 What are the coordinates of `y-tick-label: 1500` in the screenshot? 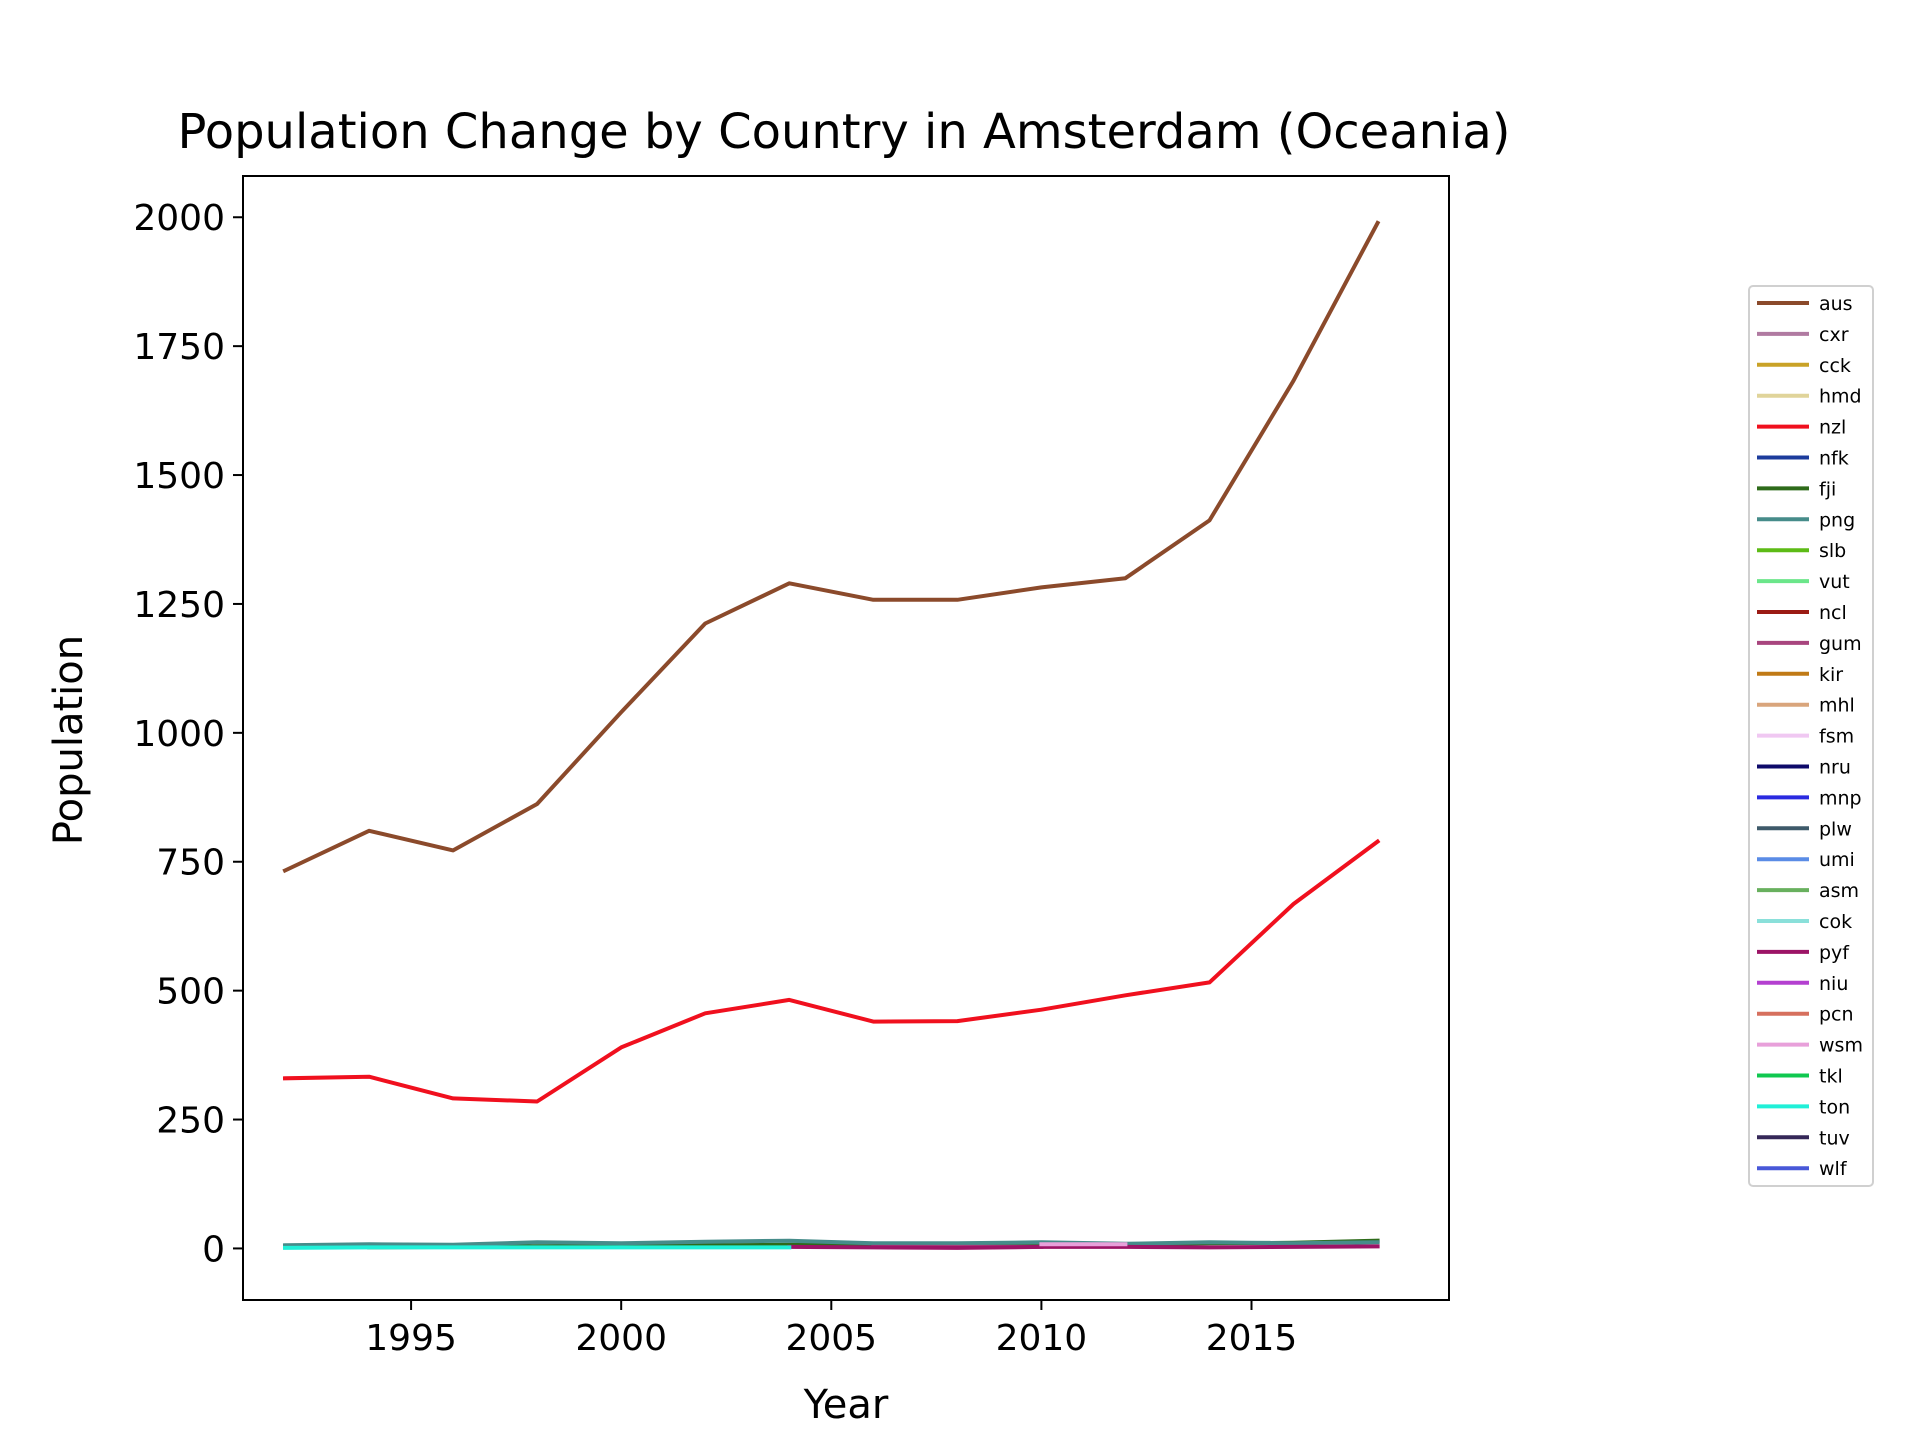 It's located at (179, 476).